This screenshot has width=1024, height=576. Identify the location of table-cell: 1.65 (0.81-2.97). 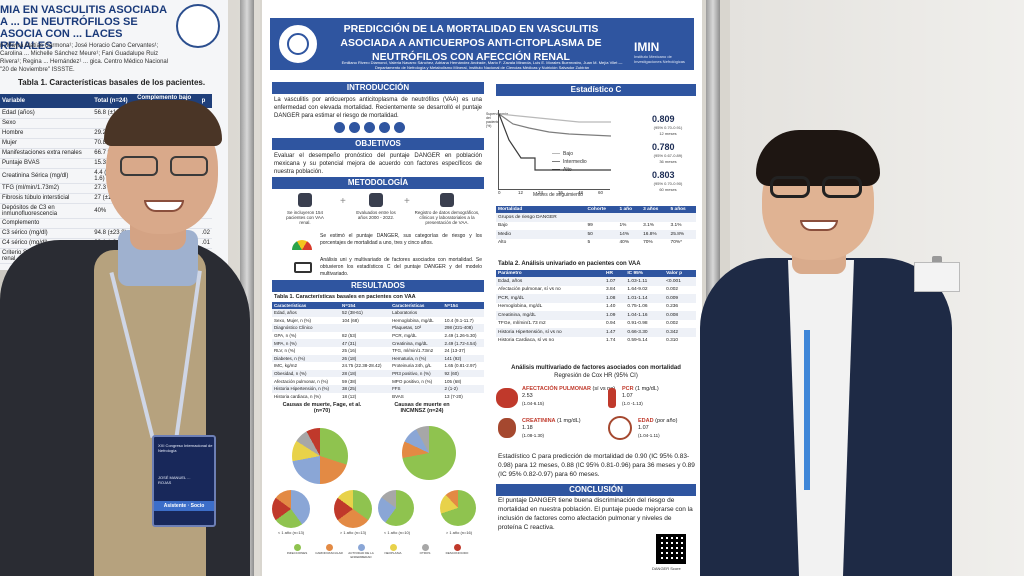
(460, 366).